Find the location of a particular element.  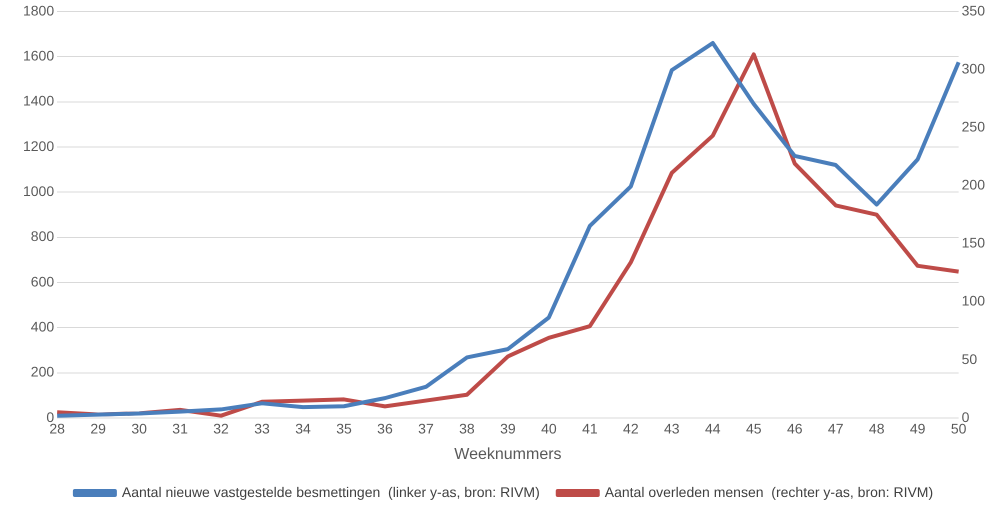

x-tick-label: 44 is located at coordinates (712, 428).